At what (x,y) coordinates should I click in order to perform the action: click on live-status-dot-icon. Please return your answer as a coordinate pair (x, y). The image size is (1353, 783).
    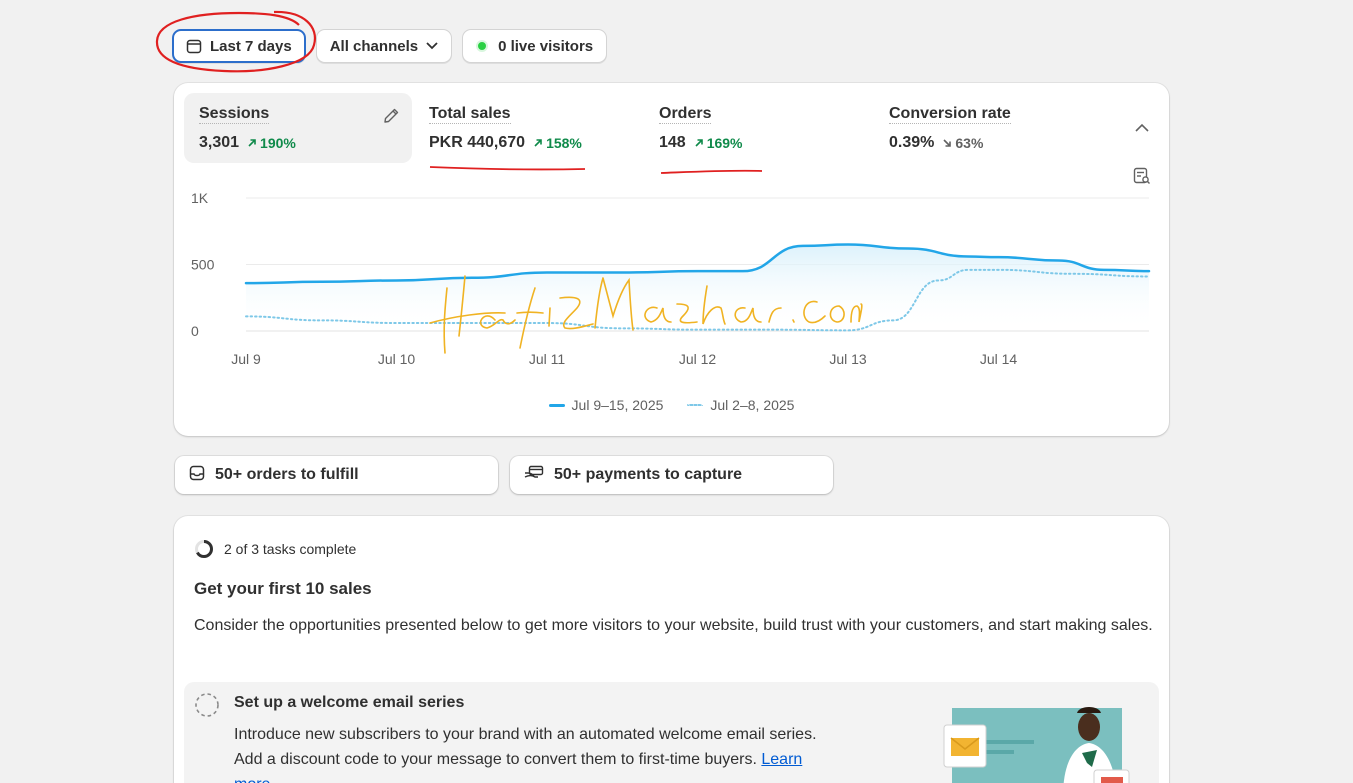
    Looking at the image, I should click on (482, 46).